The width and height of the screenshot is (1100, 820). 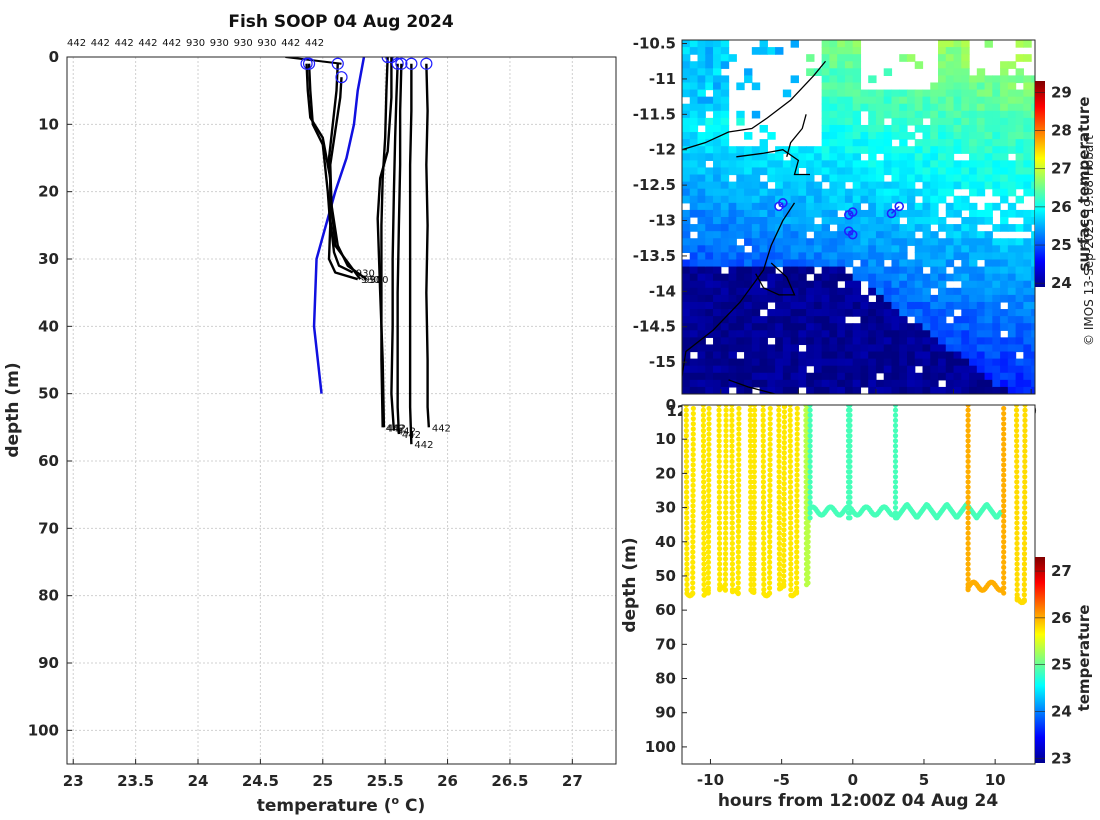 What do you see at coordinates (1061, 758) in the screenshot?
I see `temperature-colorbar-tick-label: 23` at bounding box center [1061, 758].